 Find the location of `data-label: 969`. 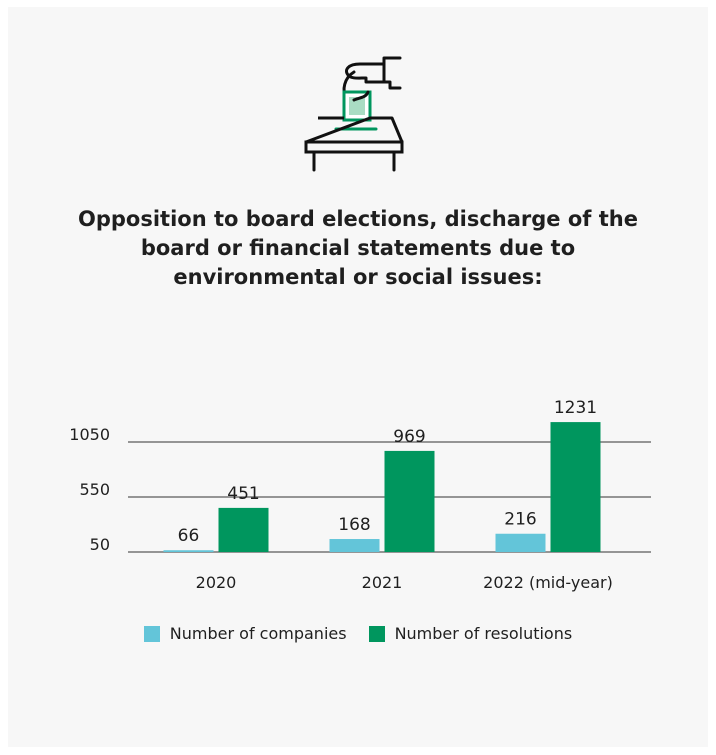

data-label: 969 is located at coordinates (409, 437).